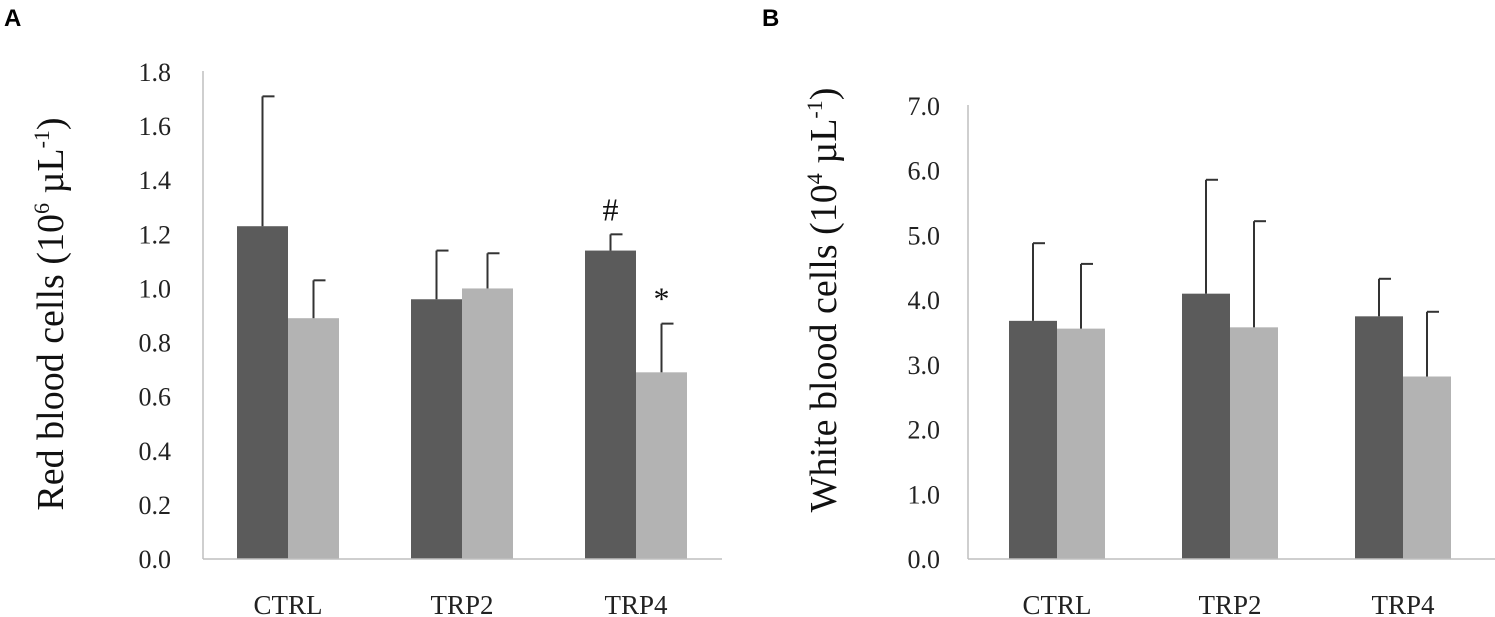 The image size is (1495, 617). Describe the element at coordinates (924, 300) in the screenshot. I see `y-tick-label: 4.0` at that location.